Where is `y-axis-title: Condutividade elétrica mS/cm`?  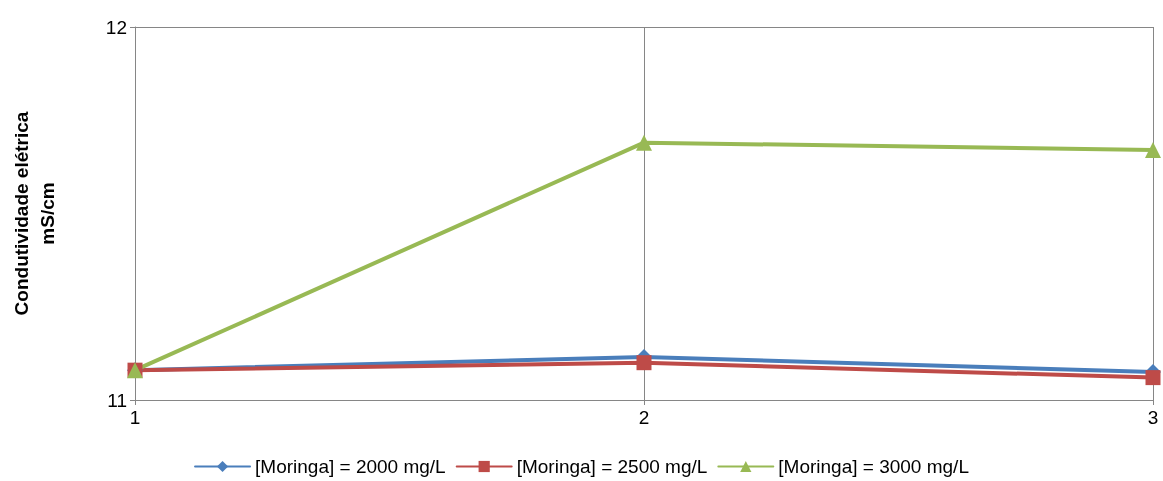 y-axis-title: Condutividade elétrica mS/cm is located at coordinates (34, 213).